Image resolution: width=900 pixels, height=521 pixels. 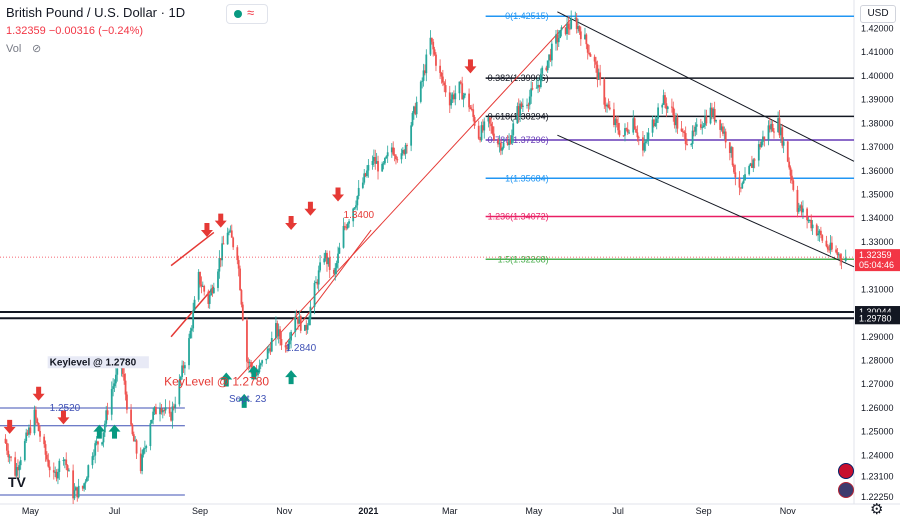 What do you see at coordinates (95, 12) in the screenshot?
I see `symbol-title: British Pound / U.S. Dollar · 1D` at bounding box center [95, 12].